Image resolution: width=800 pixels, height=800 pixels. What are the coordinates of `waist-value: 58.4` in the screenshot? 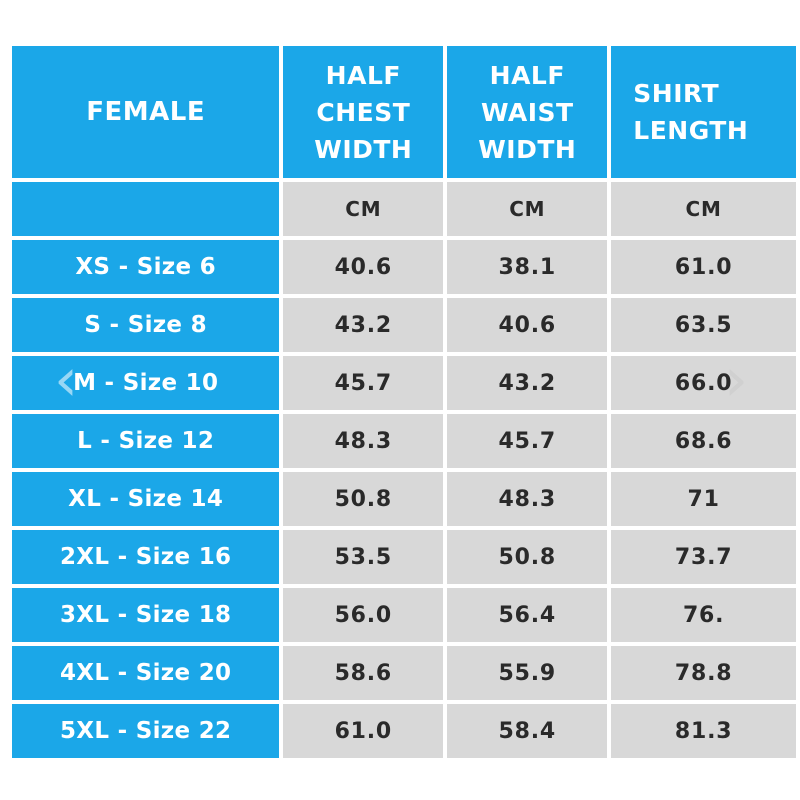 It's located at (527, 731).